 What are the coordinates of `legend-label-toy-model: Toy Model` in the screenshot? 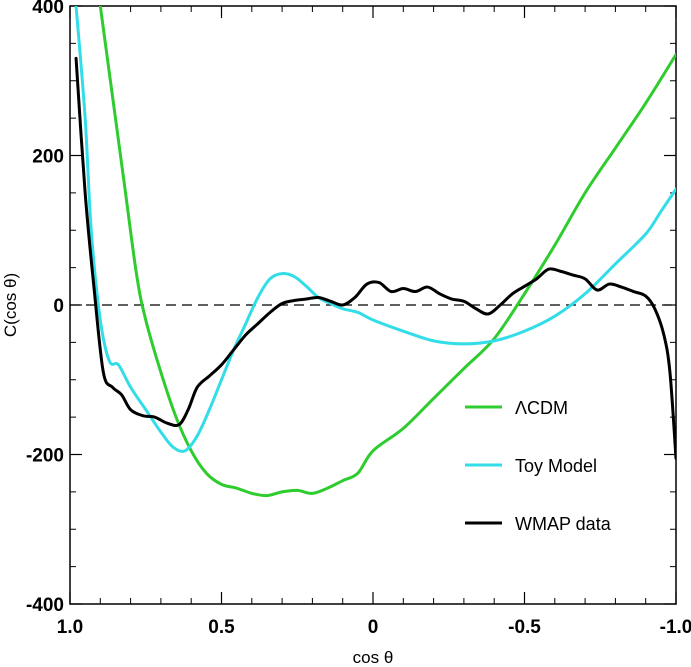 It's located at (556, 466).